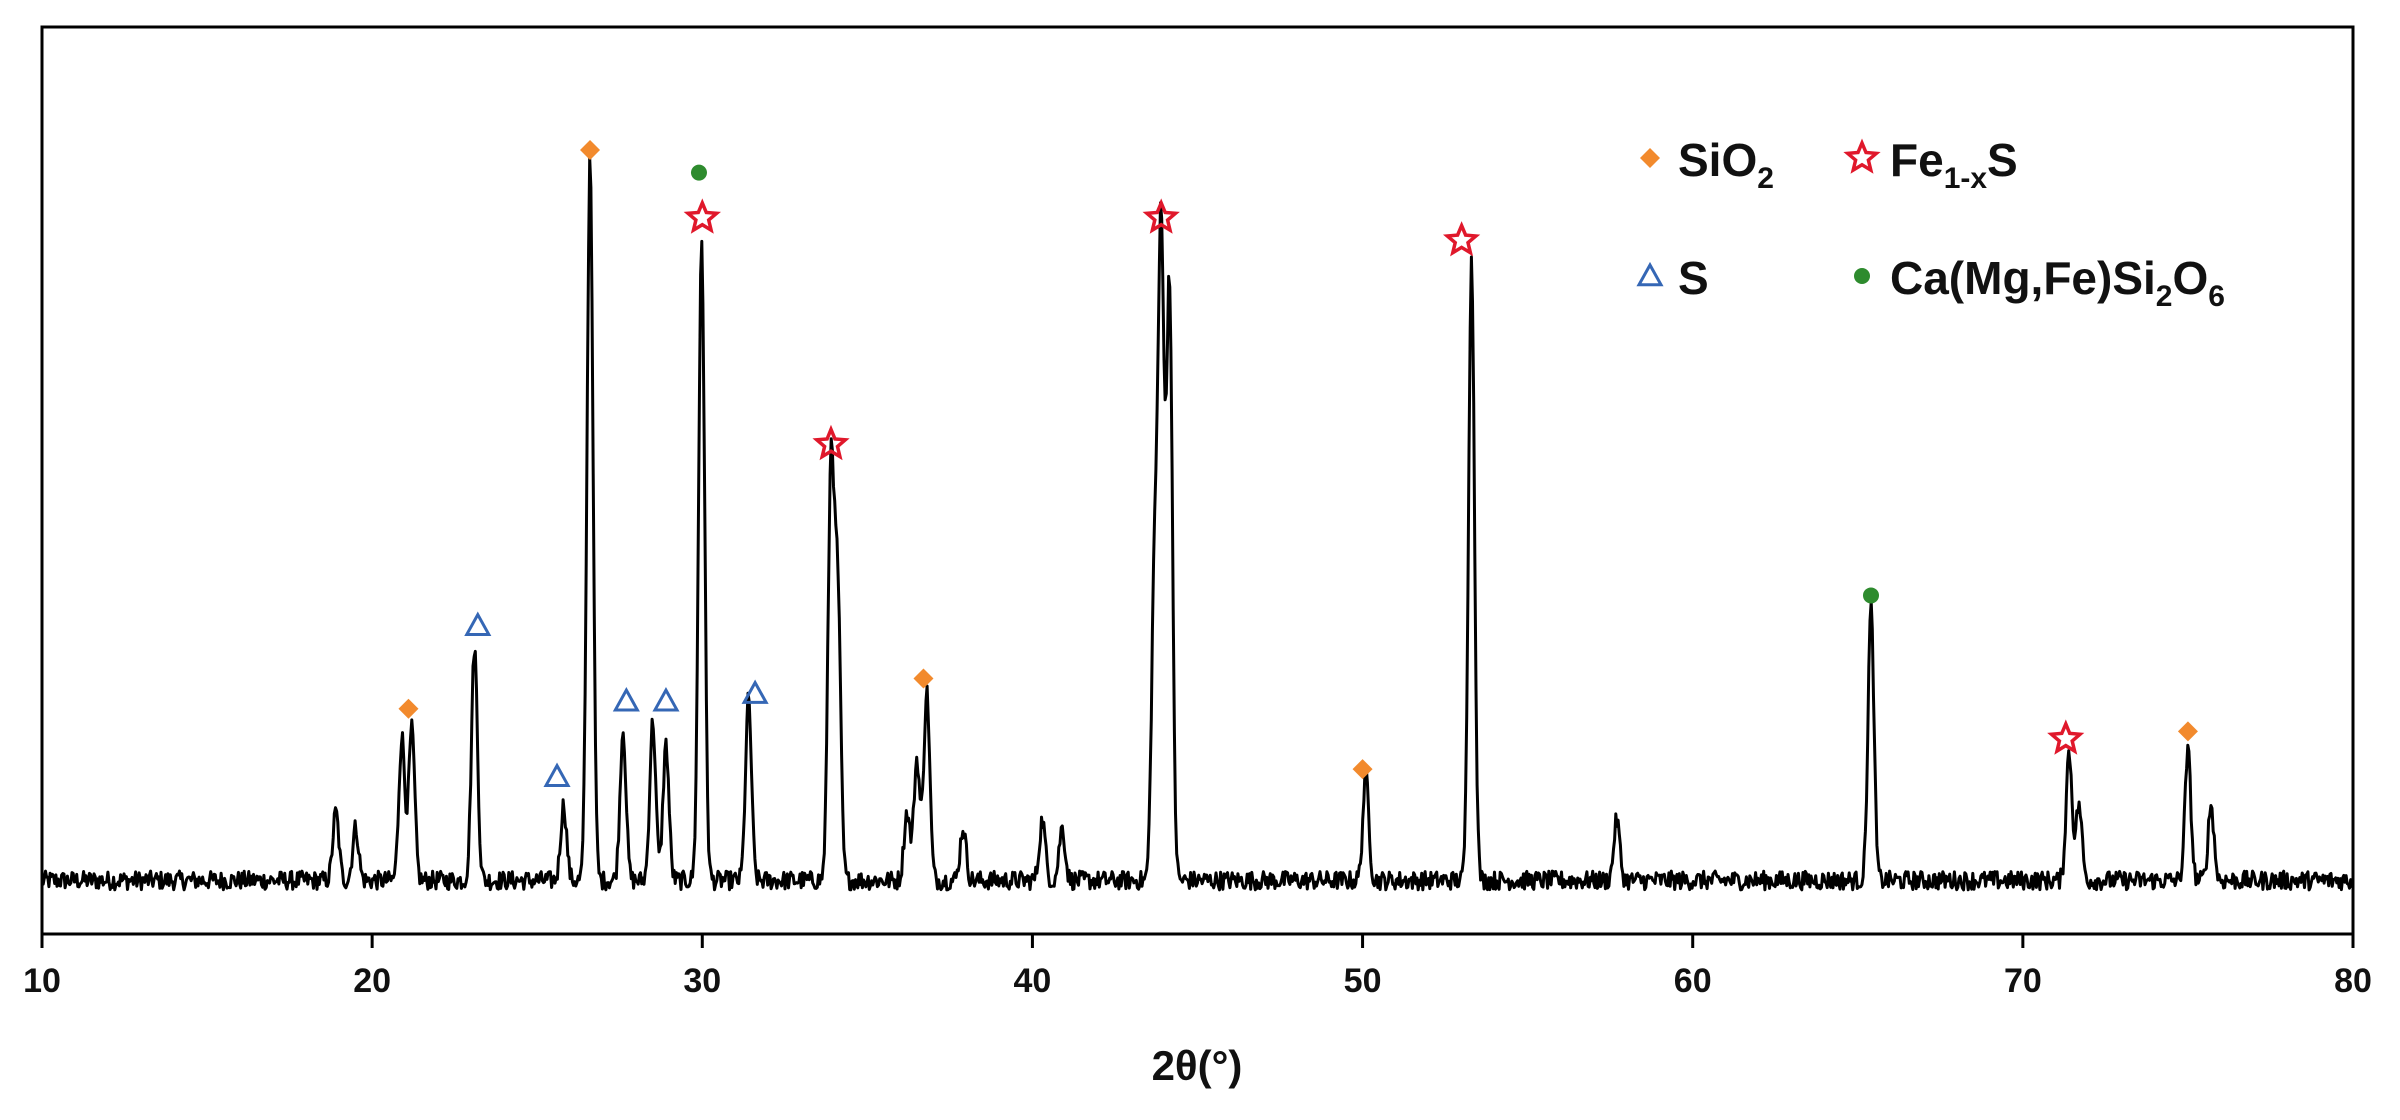 Image resolution: width=2400 pixels, height=1120 pixels. Describe the element at coordinates (1862, 276) in the screenshot. I see `circle-legend-icon` at that location.